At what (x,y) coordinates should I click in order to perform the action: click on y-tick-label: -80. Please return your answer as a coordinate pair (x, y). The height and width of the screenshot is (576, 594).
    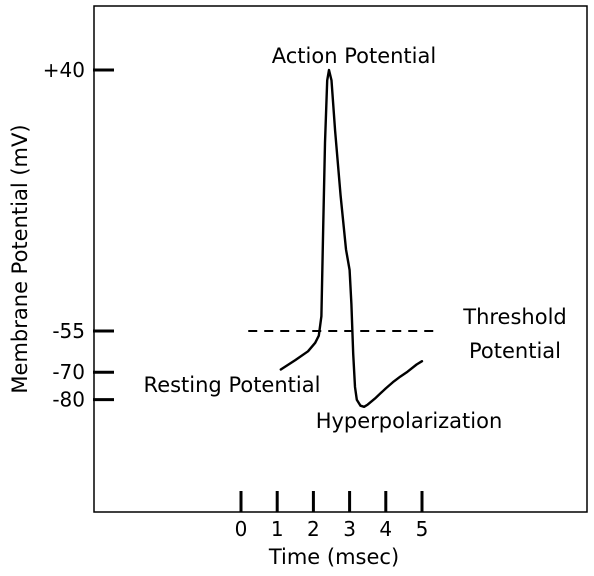
    Looking at the image, I should click on (68, 400).